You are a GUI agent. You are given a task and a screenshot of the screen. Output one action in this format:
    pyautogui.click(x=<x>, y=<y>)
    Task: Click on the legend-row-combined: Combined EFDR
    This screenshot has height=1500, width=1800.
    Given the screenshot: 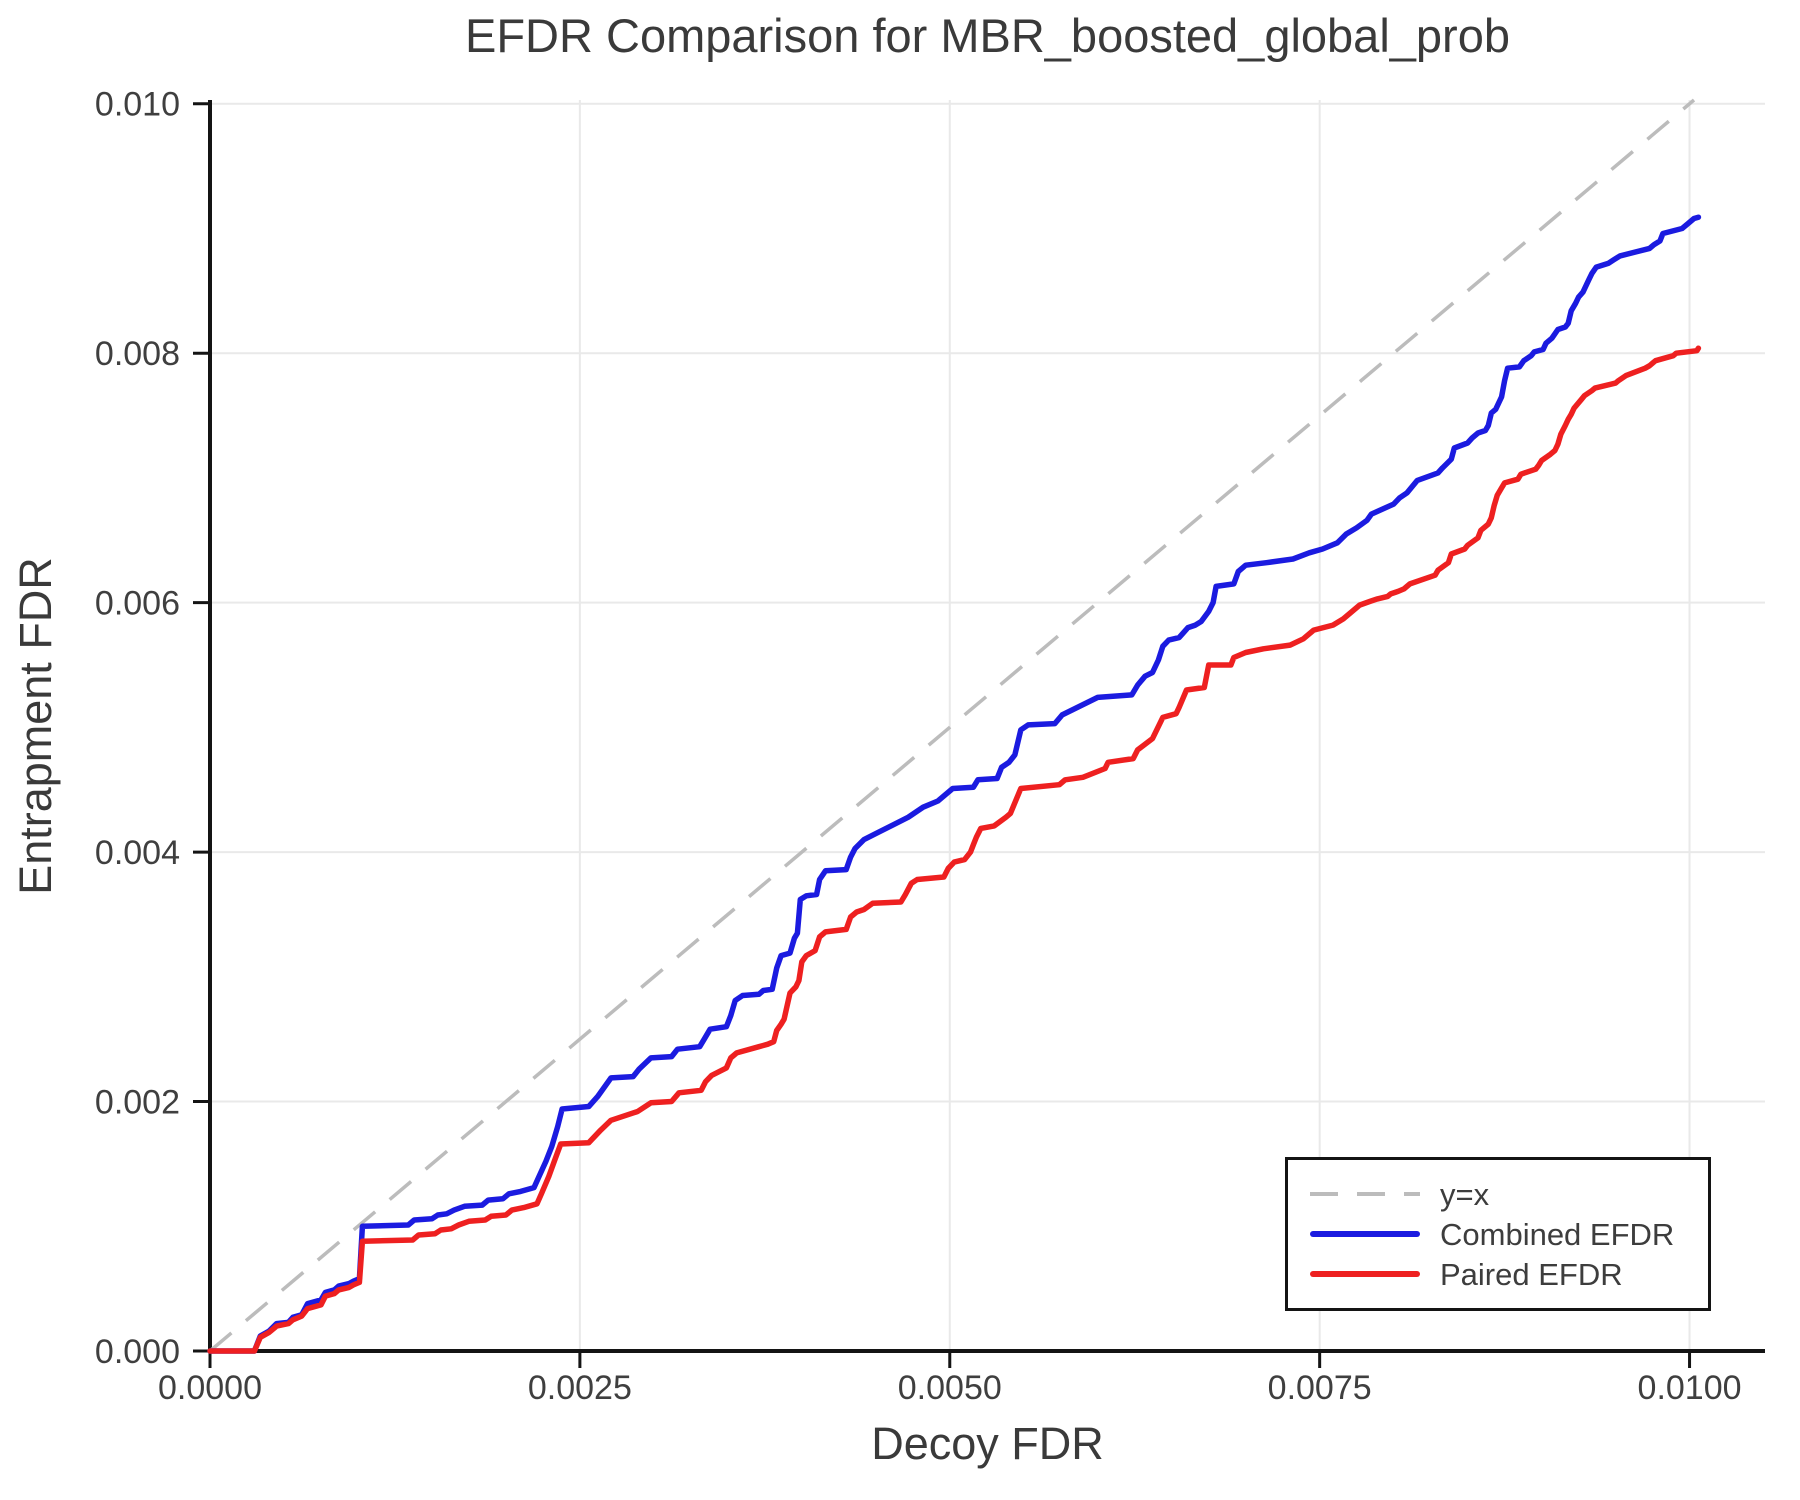 What is the action you would take?
    pyautogui.click(x=1509, y=1234)
    